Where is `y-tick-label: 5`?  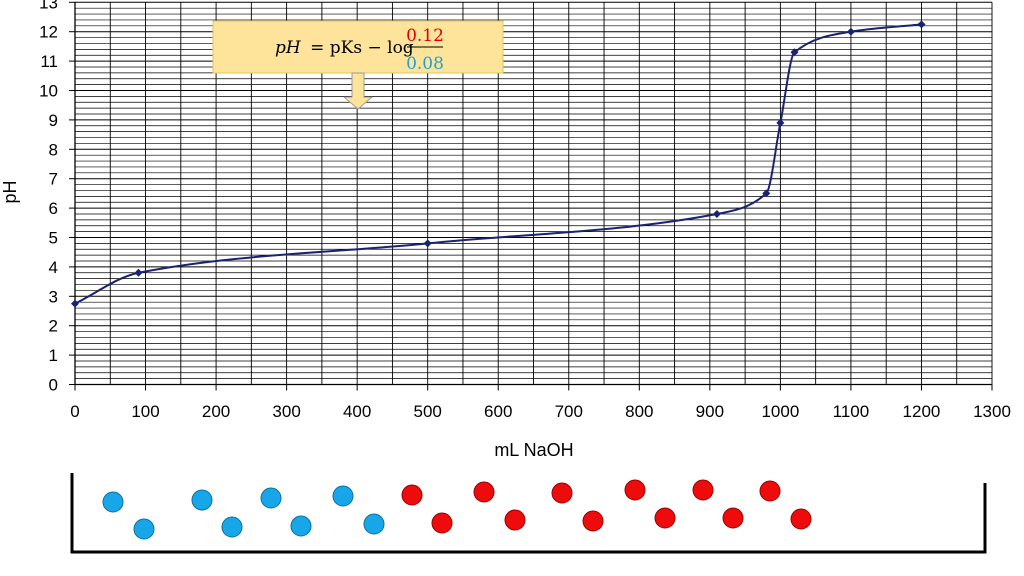
y-tick-label: 5 is located at coordinates (53, 238).